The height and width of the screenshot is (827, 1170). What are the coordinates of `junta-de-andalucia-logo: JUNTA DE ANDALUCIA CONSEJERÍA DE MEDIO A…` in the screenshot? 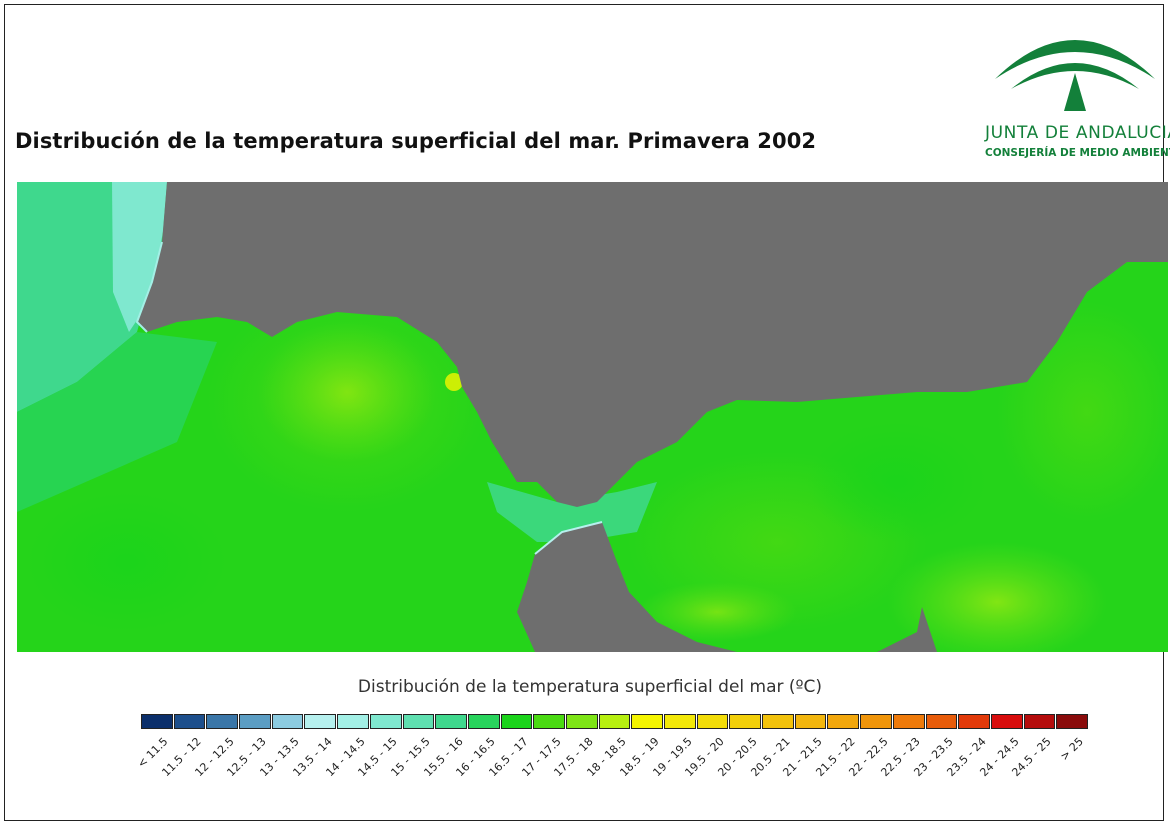 It's located at (1077, 91).